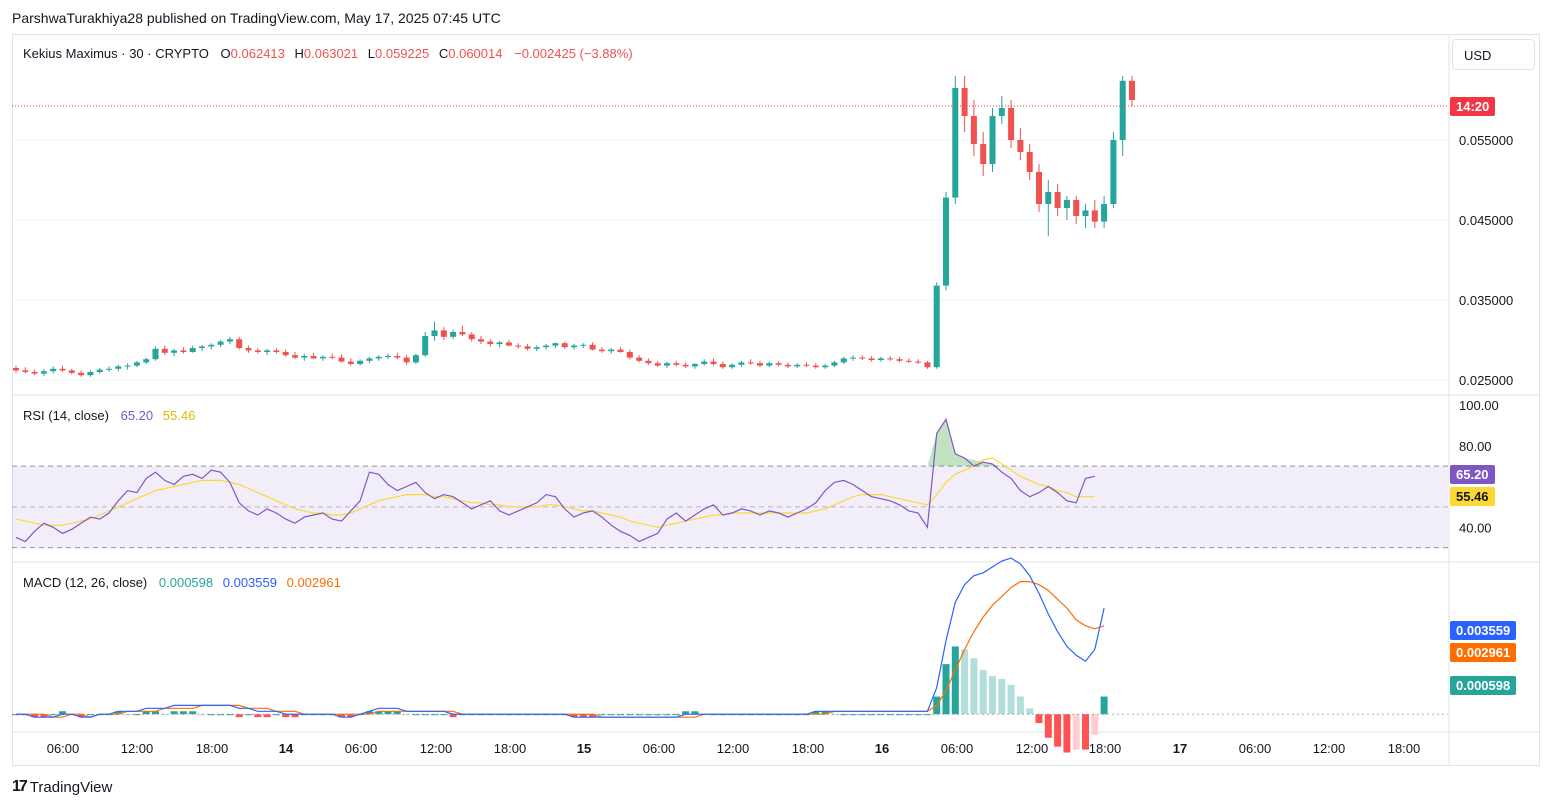 The height and width of the screenshot is (809, 1553). Describe the element at coordinates (179, 415) in the screenshot. I see `rsi-ma-value: 55.46` at that location.